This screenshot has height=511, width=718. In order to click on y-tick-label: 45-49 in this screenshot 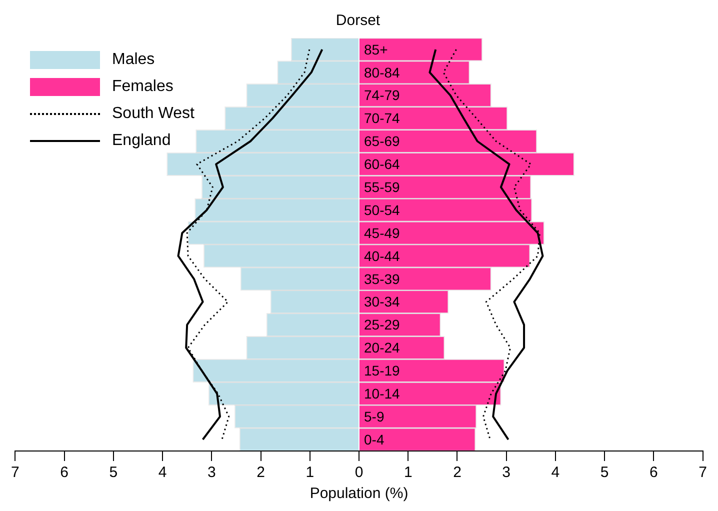, I will do `click(382, 232)`.